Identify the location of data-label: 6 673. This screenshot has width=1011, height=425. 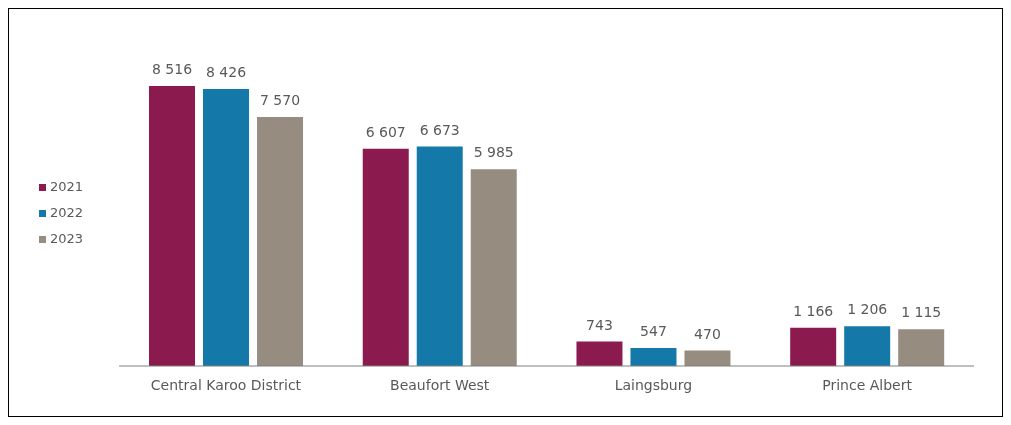
(439, 129).